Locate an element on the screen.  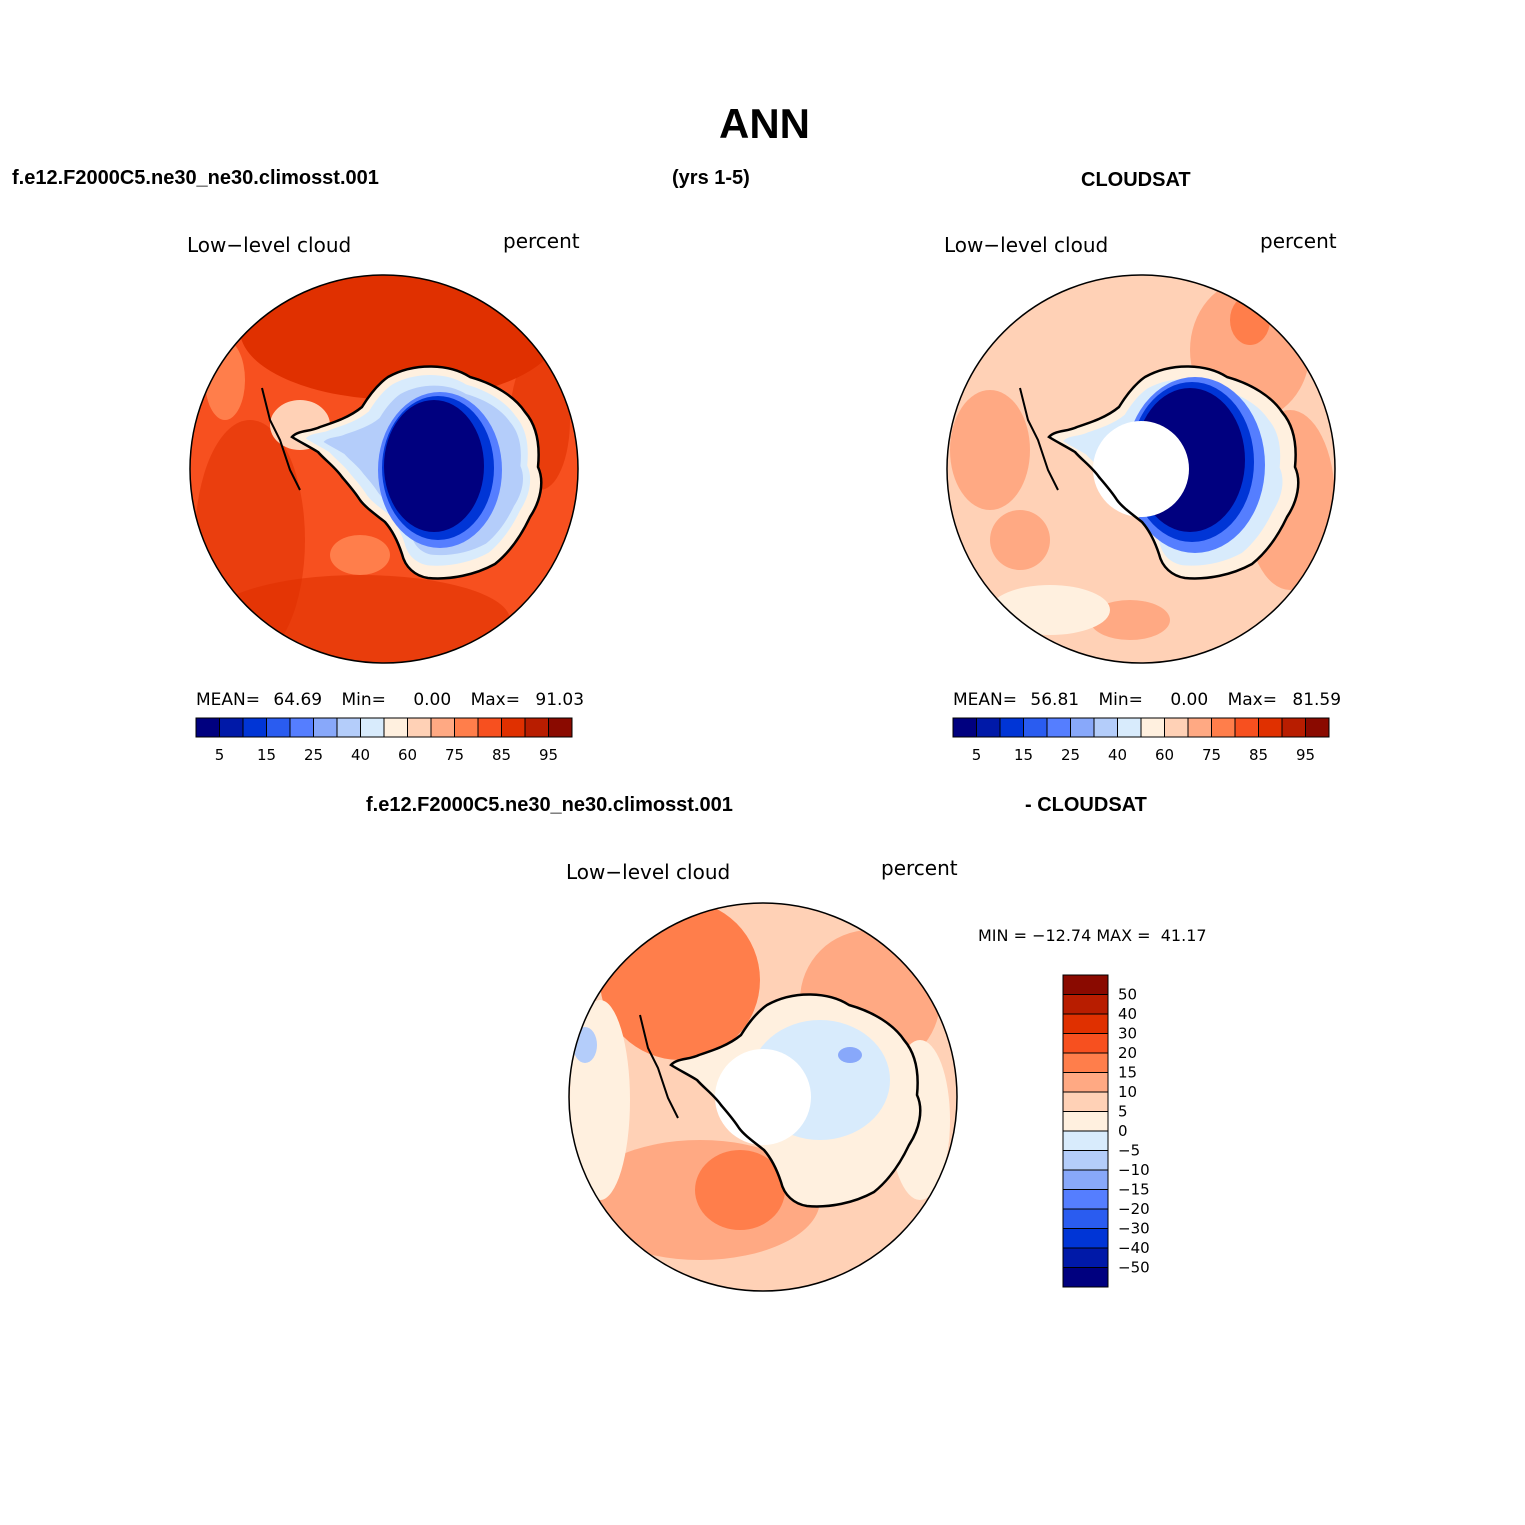
obs-map is located at coordinates (1141, 469).